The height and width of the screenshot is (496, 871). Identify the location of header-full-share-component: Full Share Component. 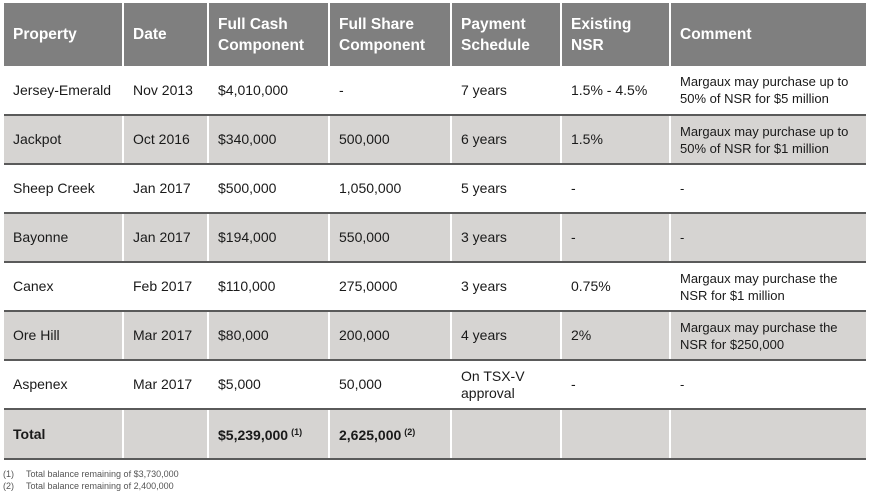
(390, 34).